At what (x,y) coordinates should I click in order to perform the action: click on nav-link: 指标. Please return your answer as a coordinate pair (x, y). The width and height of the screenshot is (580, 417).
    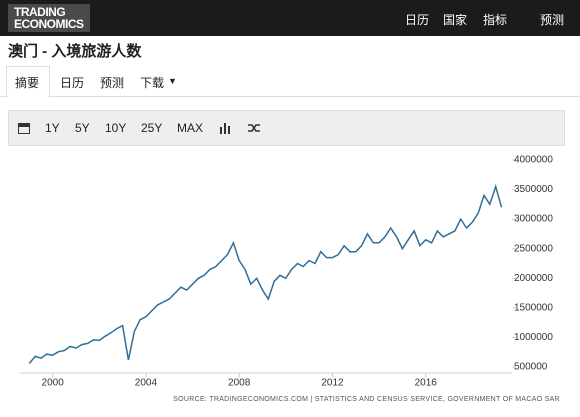
    Looking at the image, I should click on (495, 20).